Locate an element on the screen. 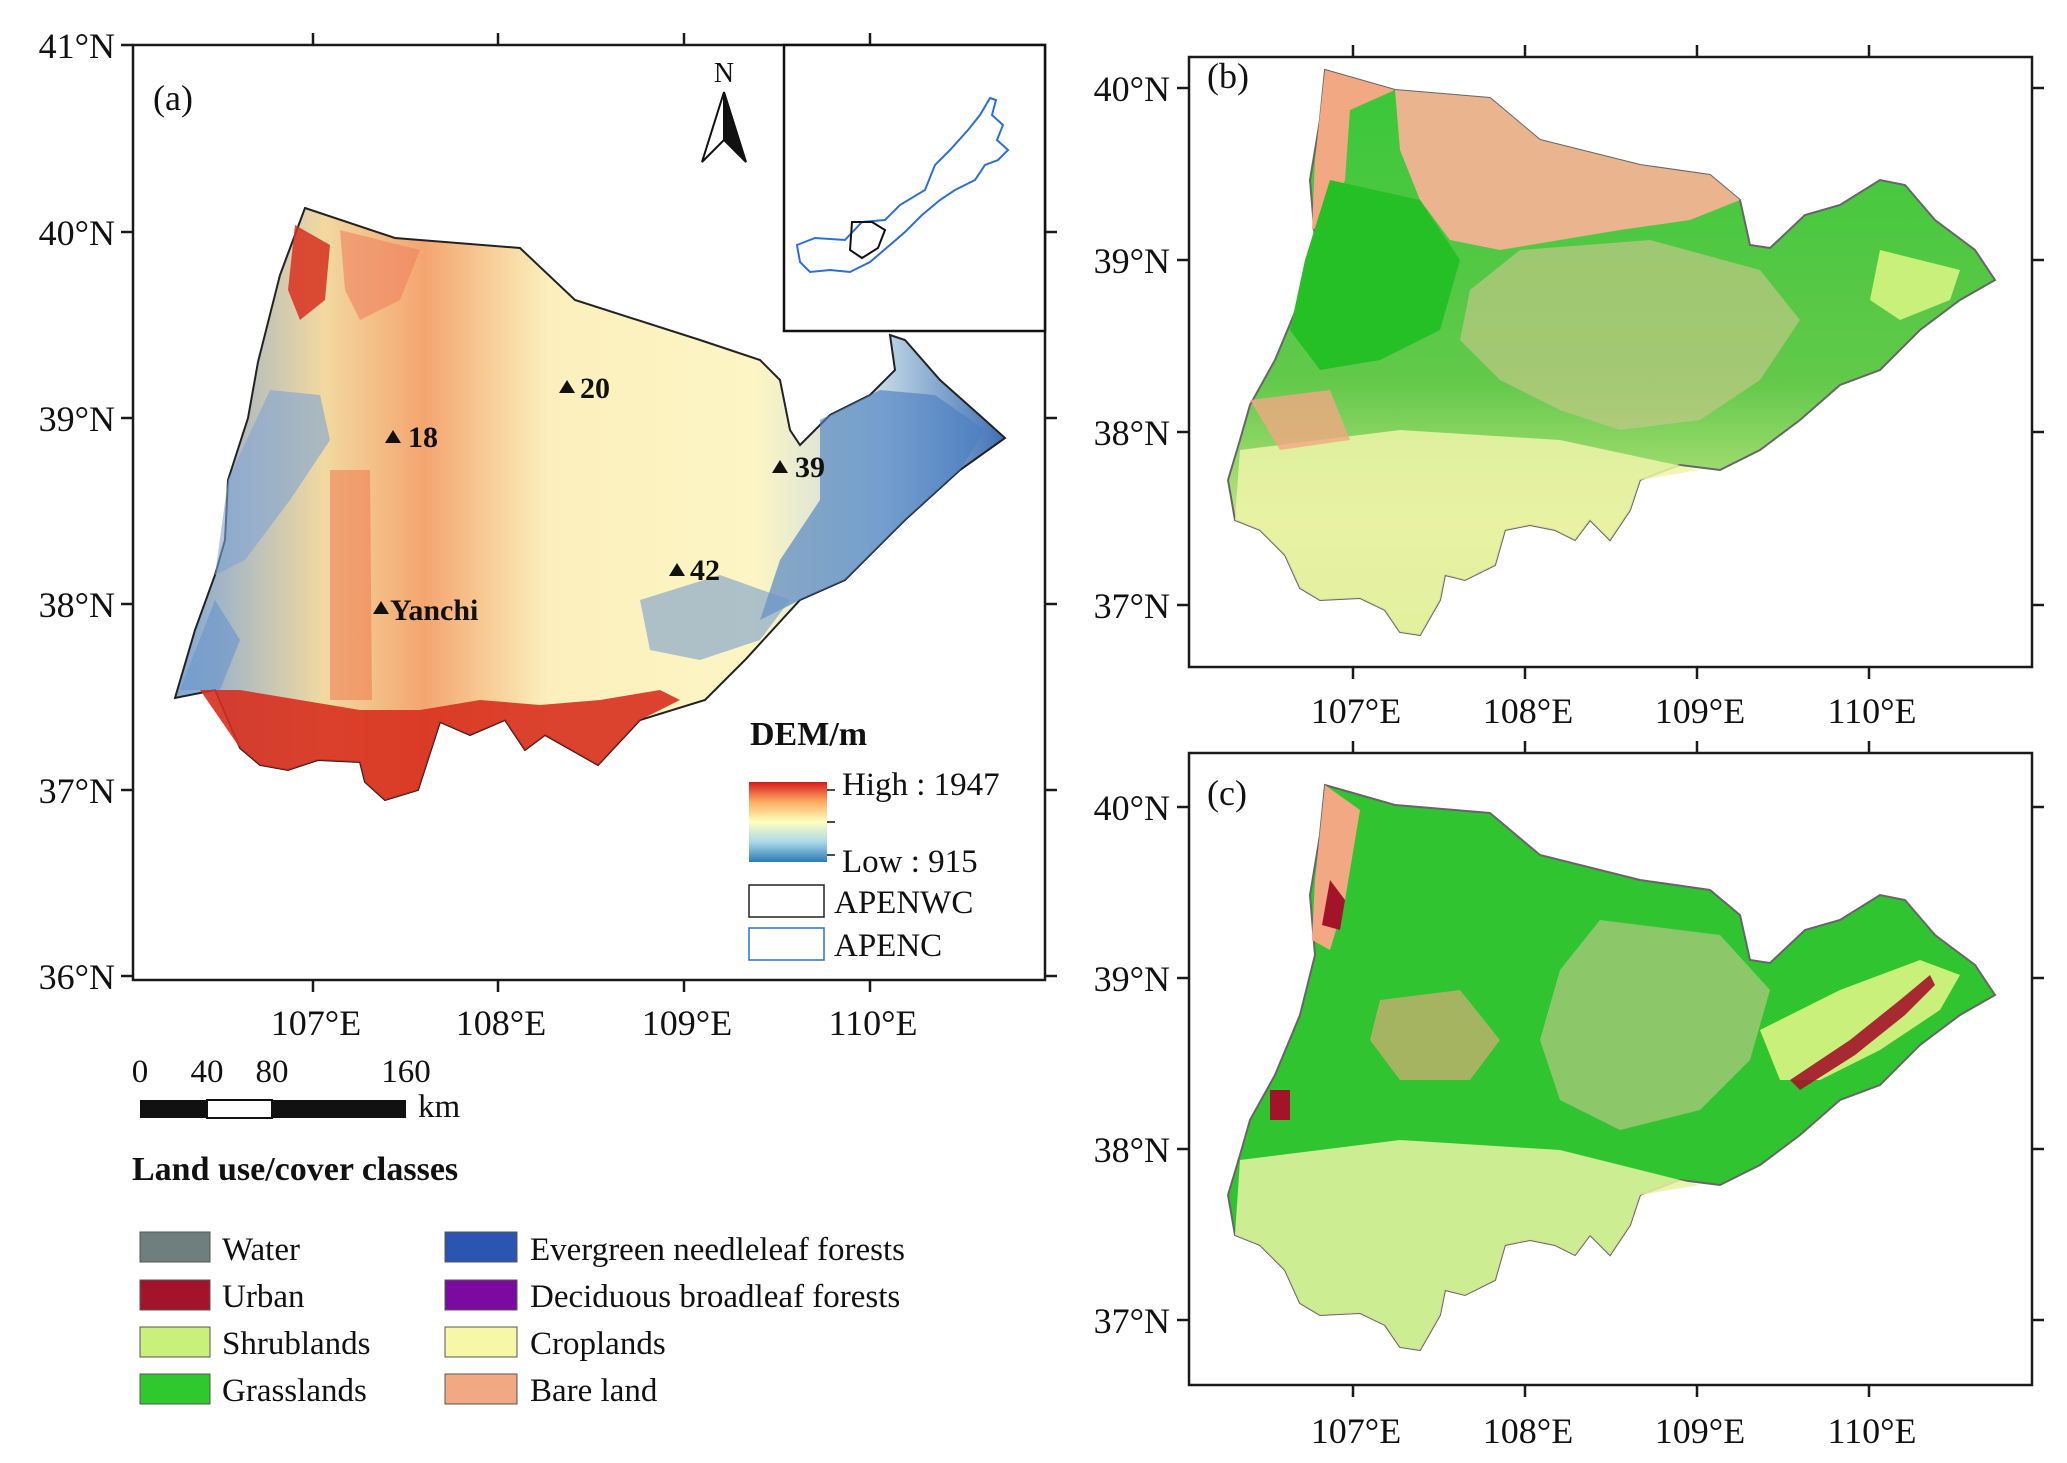 The image size is (2067, 1463). panel-b-lon-label: 108°E is located at coordinates (1528, 711).